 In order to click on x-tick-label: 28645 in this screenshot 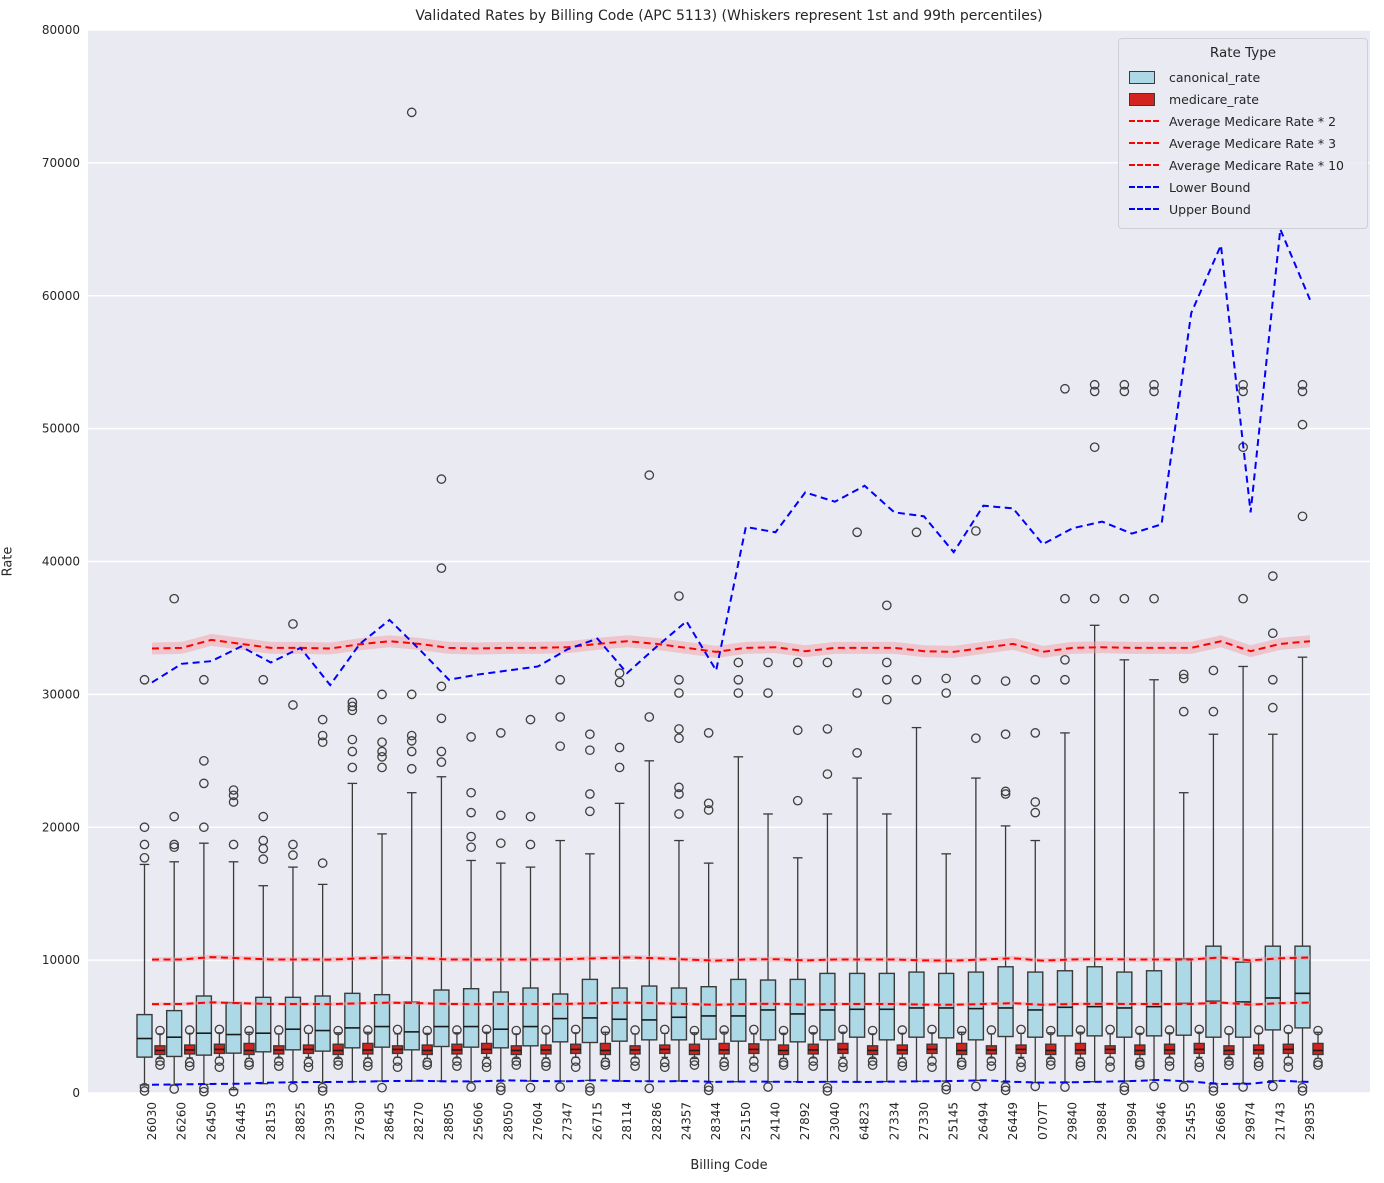, I will do `click(390, 1121)`.